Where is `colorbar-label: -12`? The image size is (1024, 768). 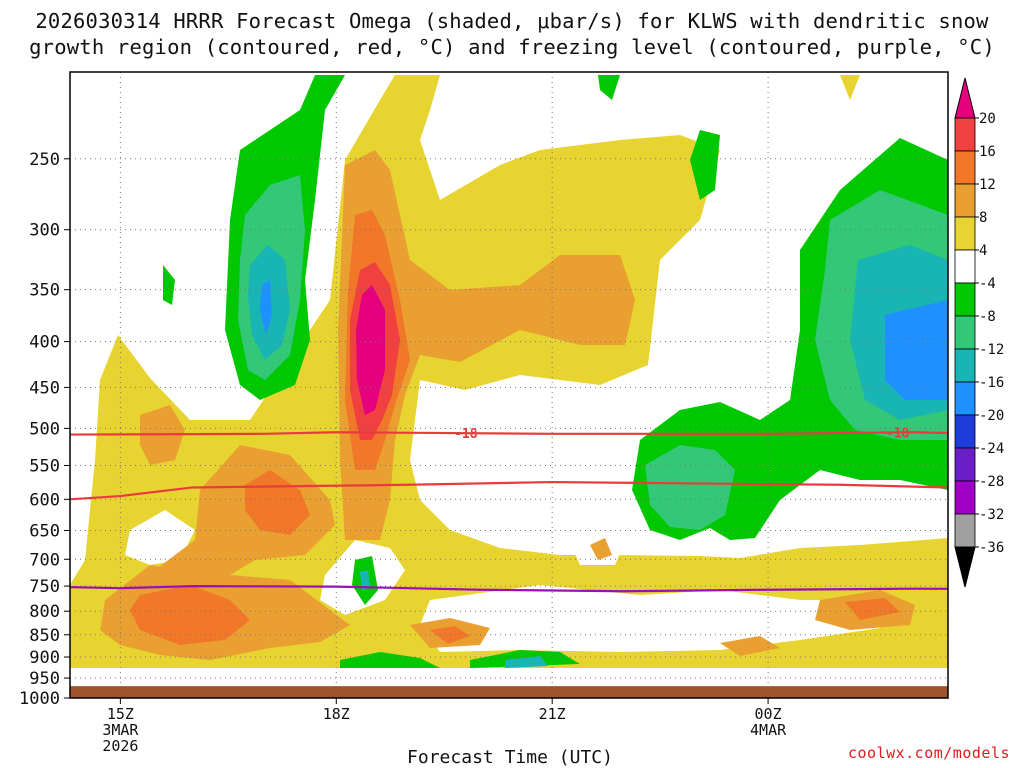 colorbar-label: -12 is located at coordinates (991, 350).